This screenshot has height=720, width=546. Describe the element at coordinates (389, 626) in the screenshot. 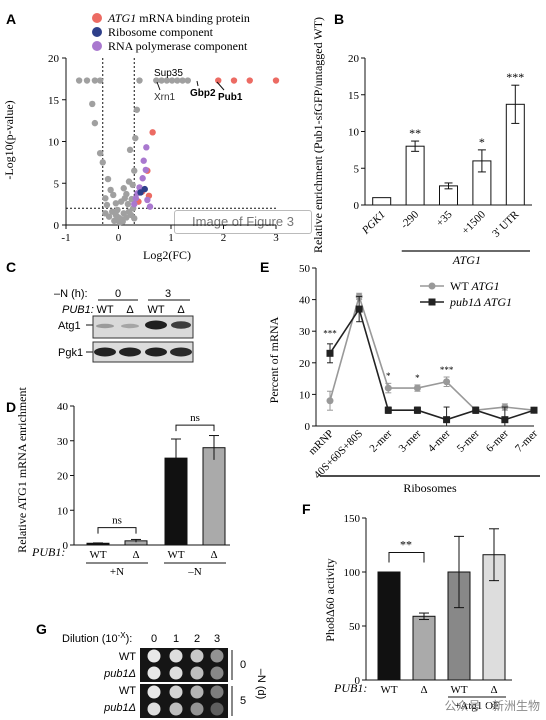

I see `panel-f-bar` at that location.